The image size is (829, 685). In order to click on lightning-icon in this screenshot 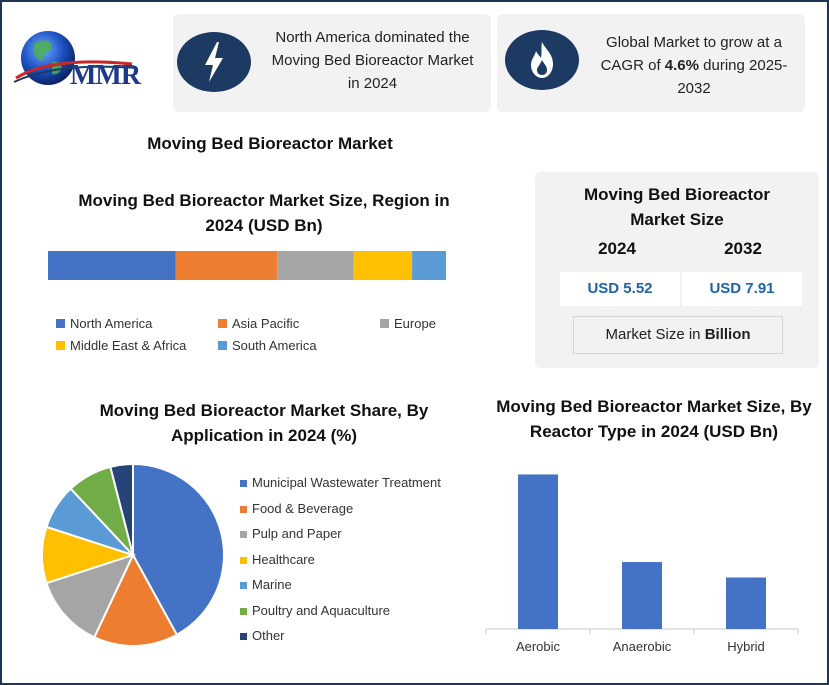, I will do `click(214, 62)`.